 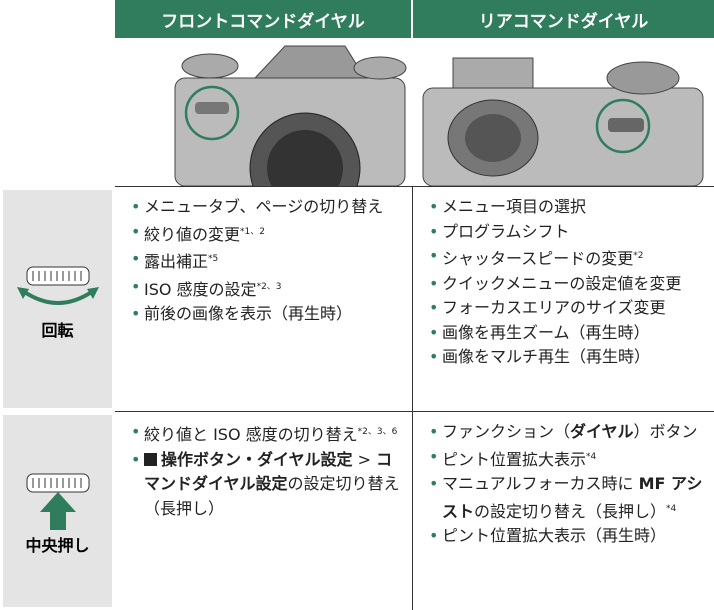 What do you see at coordinates (57, 285) in the screenshot?
I see `rotate-icon` at bounding box center [57, 285].